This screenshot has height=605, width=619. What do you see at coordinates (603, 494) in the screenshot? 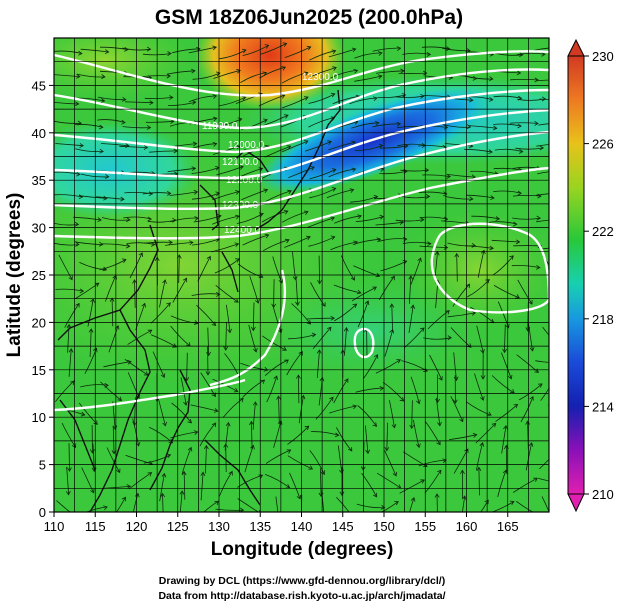
I see `colorbar-tick-label: 210` at bounding box center [603, 494].